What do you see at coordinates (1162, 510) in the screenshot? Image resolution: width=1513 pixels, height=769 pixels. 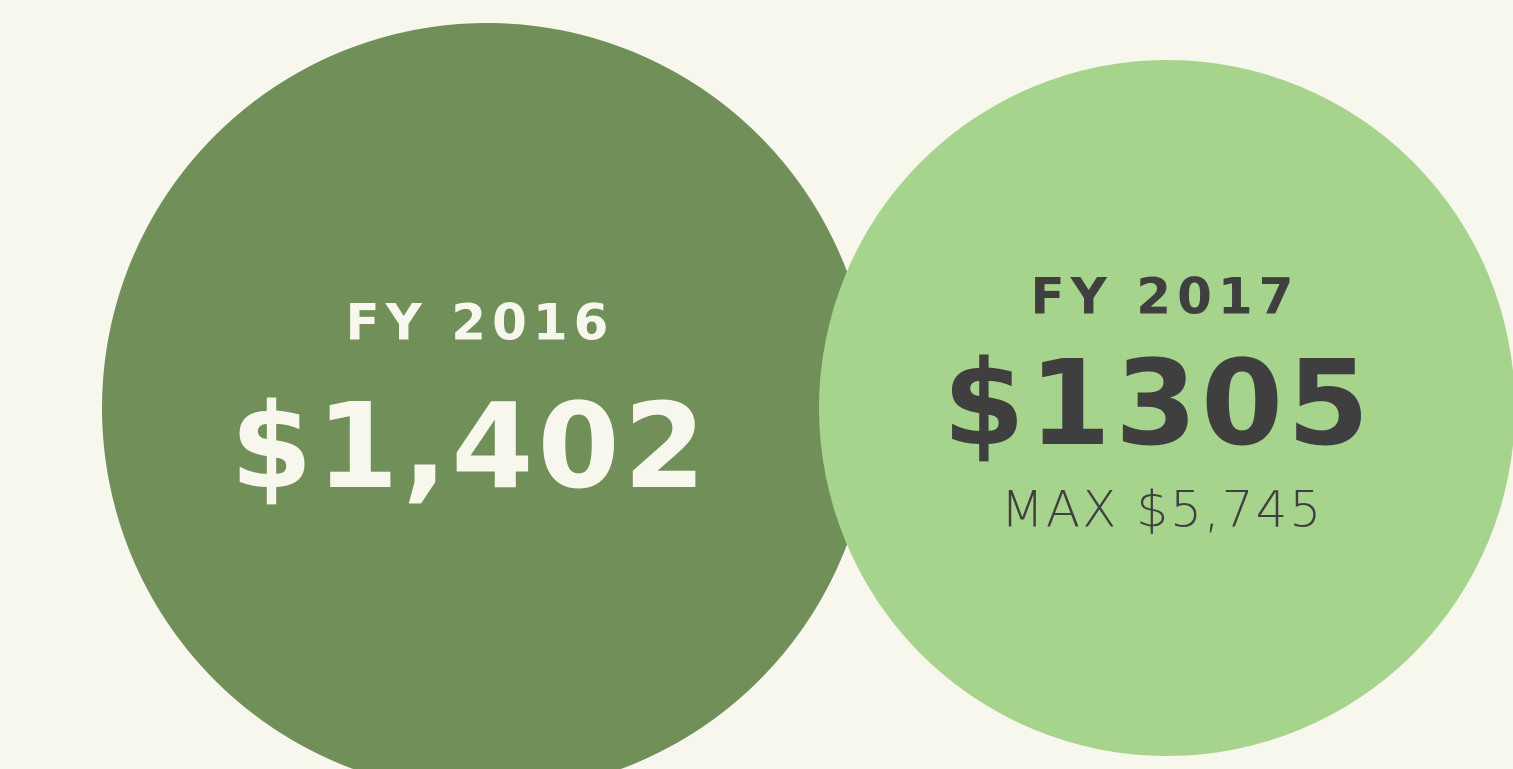 I see `circle-note: MAX $5,745` at bounding box center [1162, 510].